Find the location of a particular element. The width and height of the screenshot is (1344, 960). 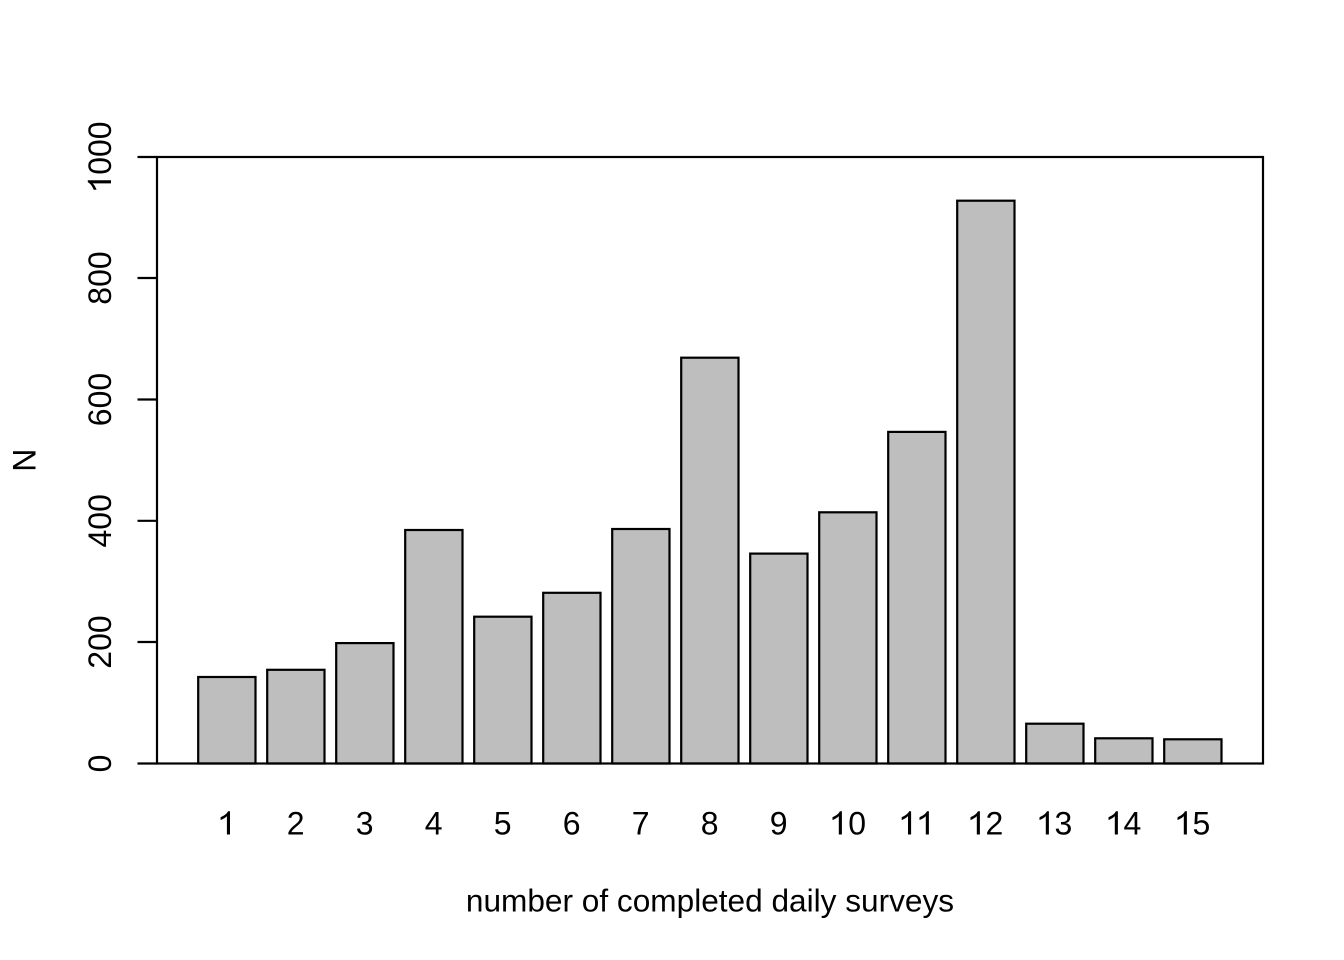

svg-text: 800 is located at coordinates (100, 277).